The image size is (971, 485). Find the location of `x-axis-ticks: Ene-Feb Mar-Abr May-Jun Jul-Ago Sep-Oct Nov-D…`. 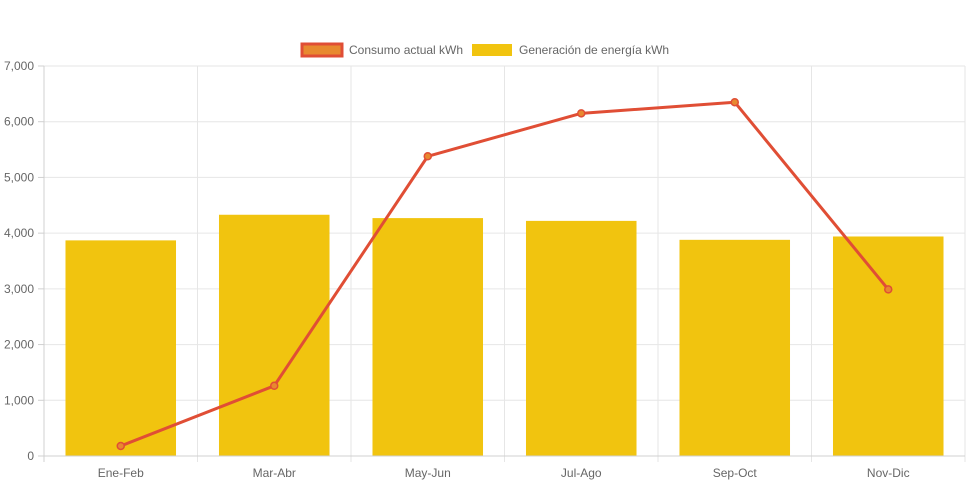

x-axis-ticks: Ene-Feb Mar-Abr May-Jun Jul-Ago Sep-Oct Nov-D… is located at coordinates (504, 473).